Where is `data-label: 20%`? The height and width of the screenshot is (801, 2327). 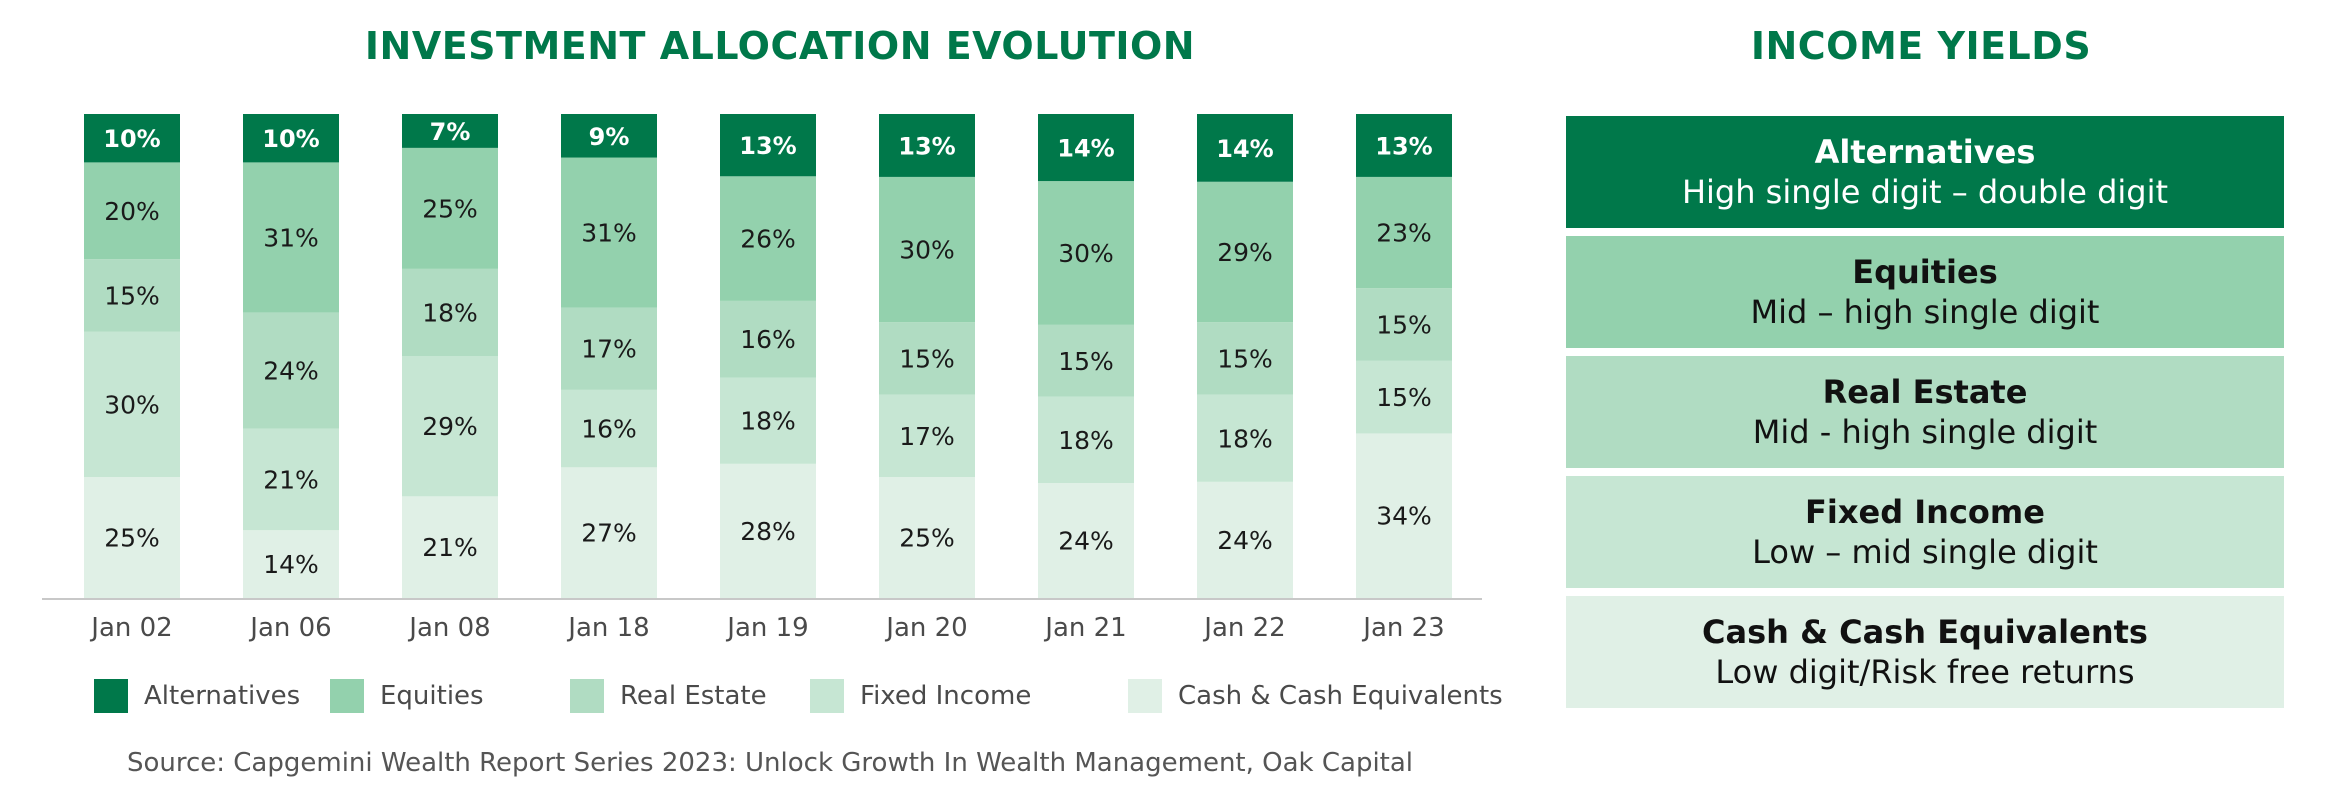
data-label: 20% is located at coordinates (132, 211).